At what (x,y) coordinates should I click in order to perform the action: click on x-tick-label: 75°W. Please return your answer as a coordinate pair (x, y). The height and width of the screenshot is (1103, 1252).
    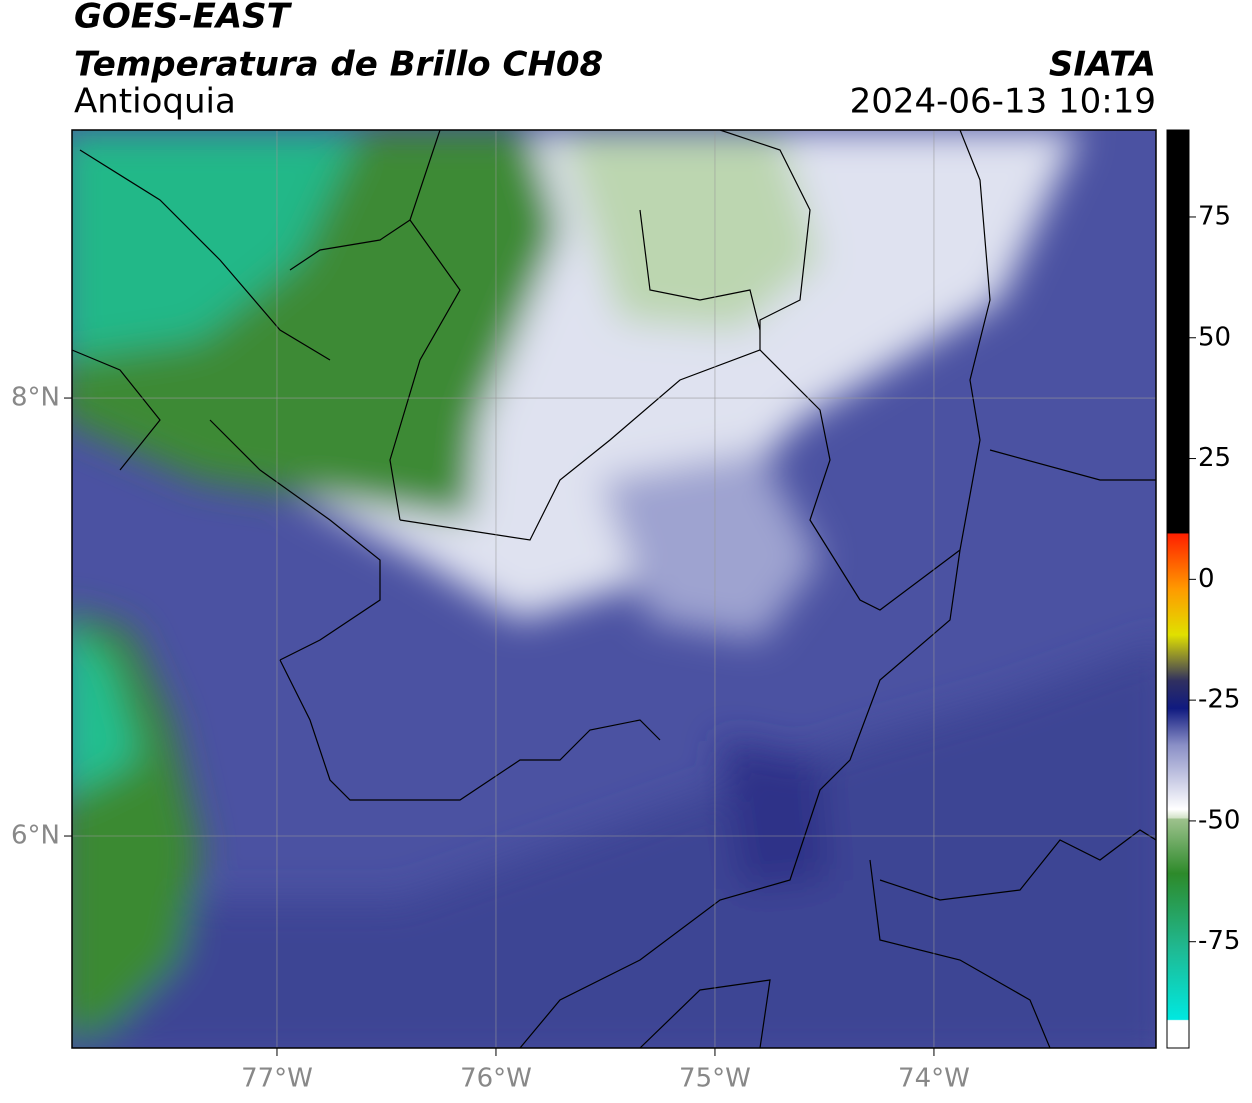
    Looking at the image, I should click on (715, 1079).